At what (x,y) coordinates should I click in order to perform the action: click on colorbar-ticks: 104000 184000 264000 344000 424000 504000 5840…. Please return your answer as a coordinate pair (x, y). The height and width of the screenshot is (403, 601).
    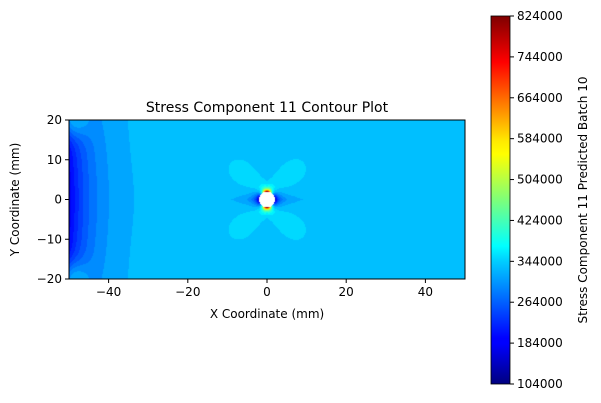
    Looking at the image, I should click on (536, 200).